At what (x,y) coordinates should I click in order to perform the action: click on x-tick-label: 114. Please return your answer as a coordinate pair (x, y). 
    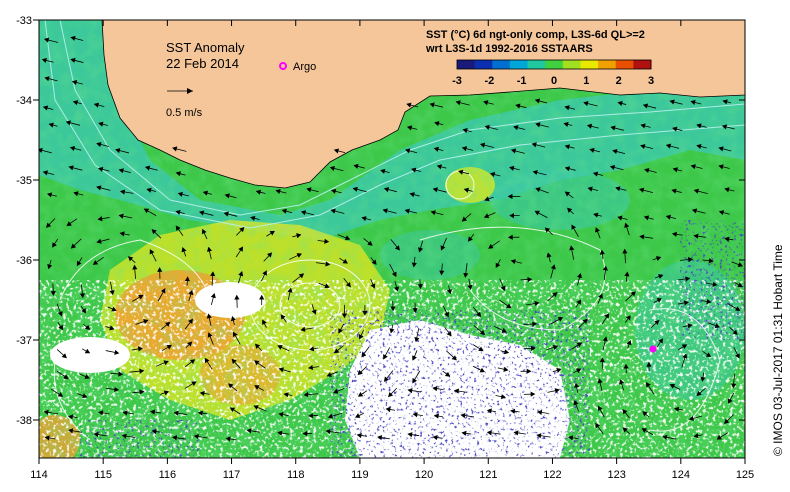
    Looking at the image, I should click on (39, 475).